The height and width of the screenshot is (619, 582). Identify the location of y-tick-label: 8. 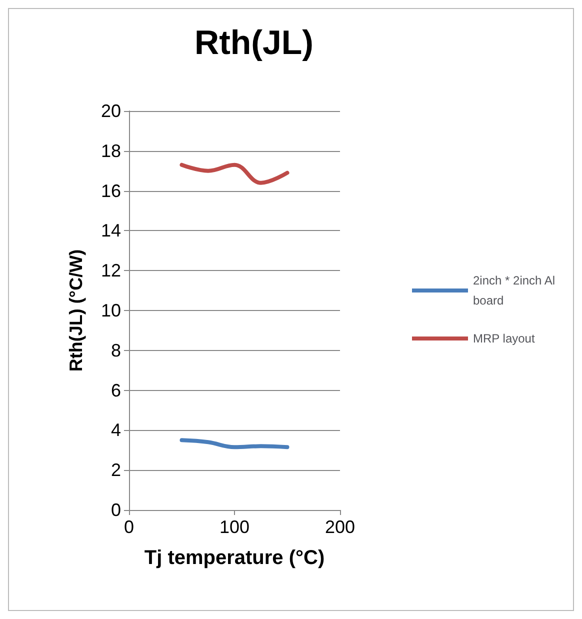
(115, 350).